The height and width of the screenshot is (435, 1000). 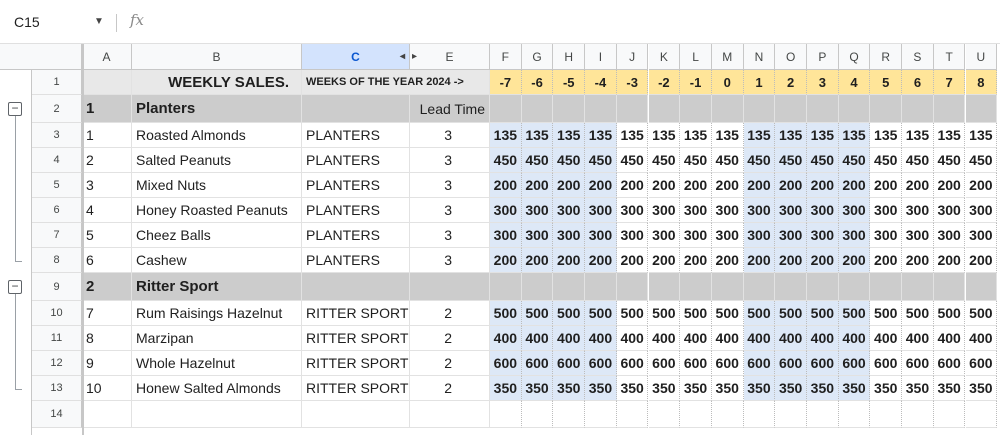 I want to click on row-header-1: 1, so click(x=57, y=82).